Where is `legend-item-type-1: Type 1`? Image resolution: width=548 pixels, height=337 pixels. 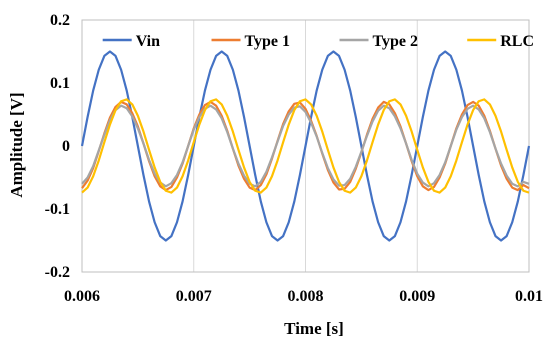
legend-item-type-1: Type 1 is located at coordinates (250, 41).